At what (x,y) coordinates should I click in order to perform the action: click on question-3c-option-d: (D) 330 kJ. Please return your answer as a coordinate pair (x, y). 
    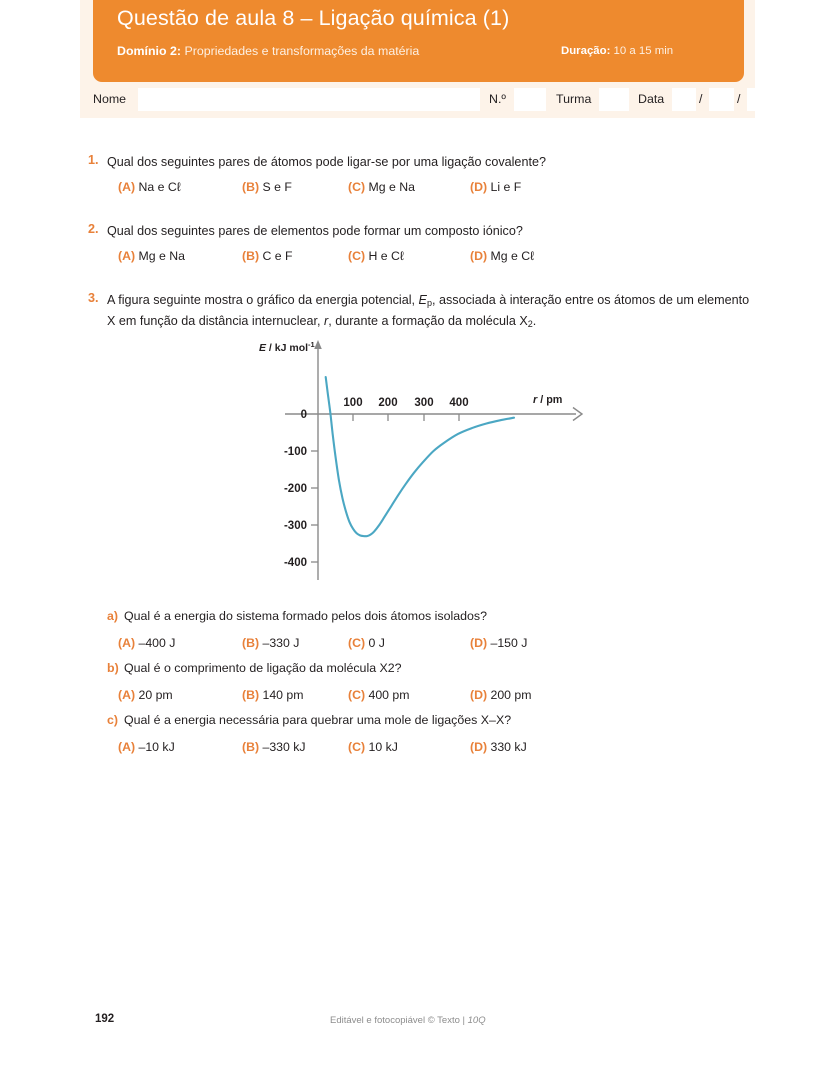
    Looking at the image, I should click on (498, 747).